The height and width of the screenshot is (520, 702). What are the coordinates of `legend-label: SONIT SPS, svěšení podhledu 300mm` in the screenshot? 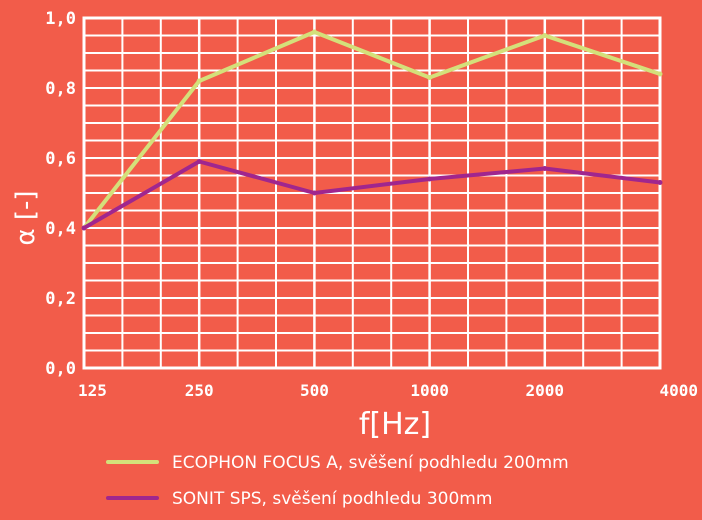 It's located at (332, 499).